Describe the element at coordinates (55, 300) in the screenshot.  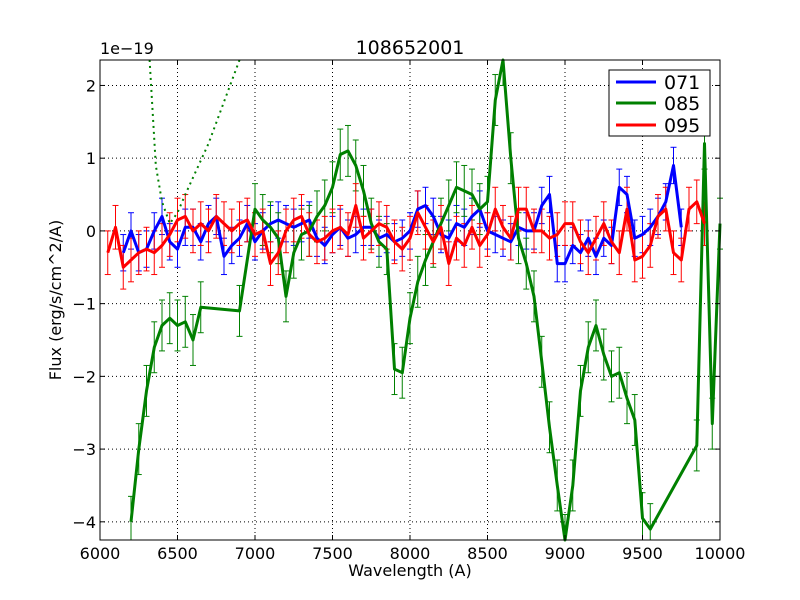
I see `y-axis-label: Flux (erg/s/cm^2/A)` at that location.